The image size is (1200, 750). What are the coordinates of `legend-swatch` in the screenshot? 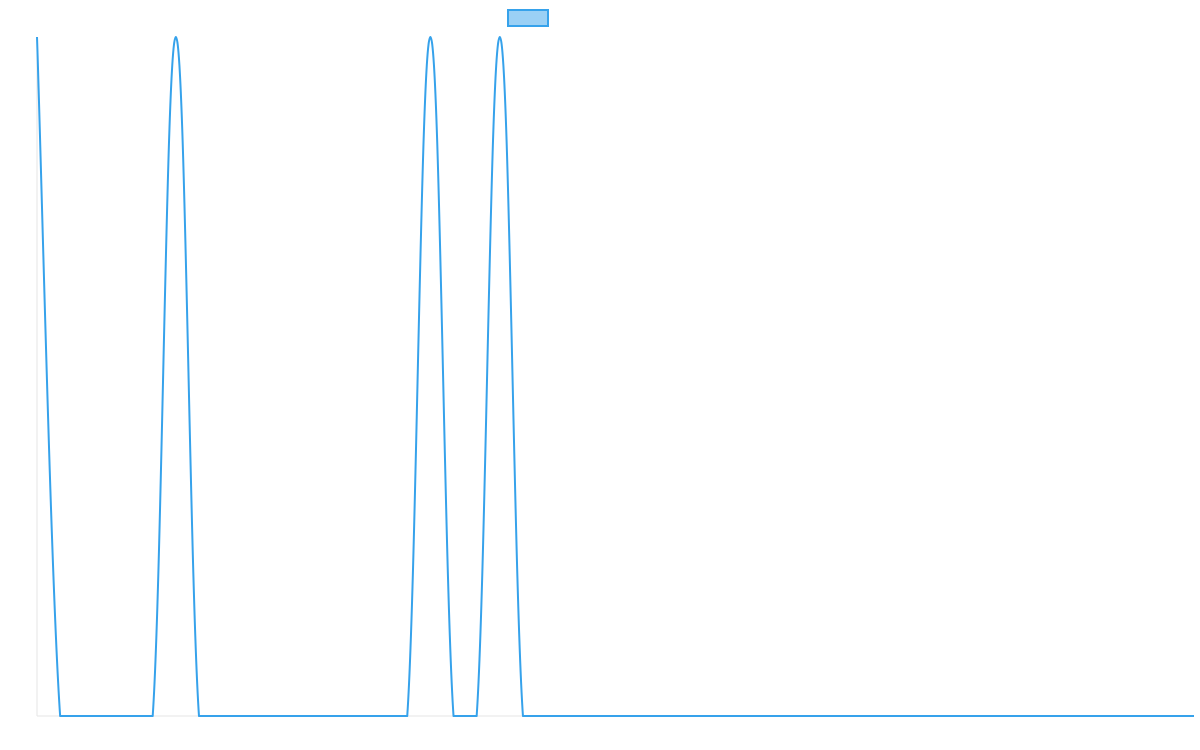 It's located at (528, 18).